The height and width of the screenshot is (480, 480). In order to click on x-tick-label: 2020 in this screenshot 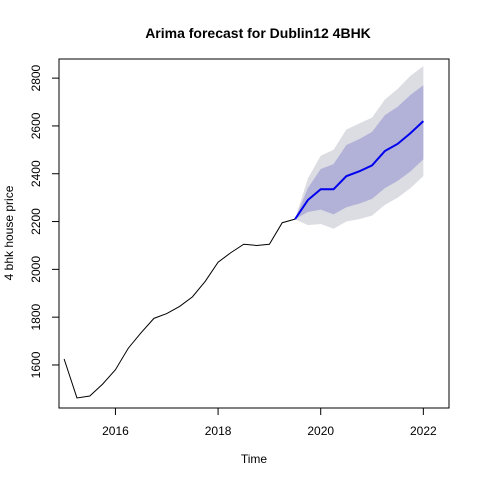, I will do `click(320, 431)`.